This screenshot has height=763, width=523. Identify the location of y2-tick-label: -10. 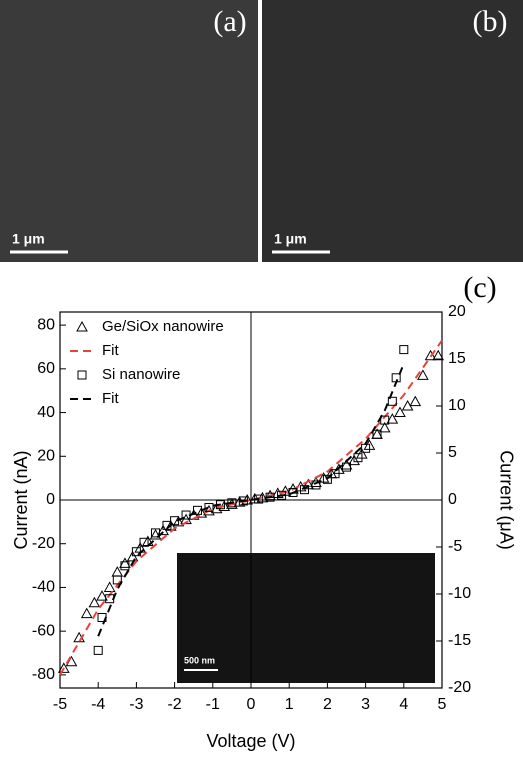
(459, 593).